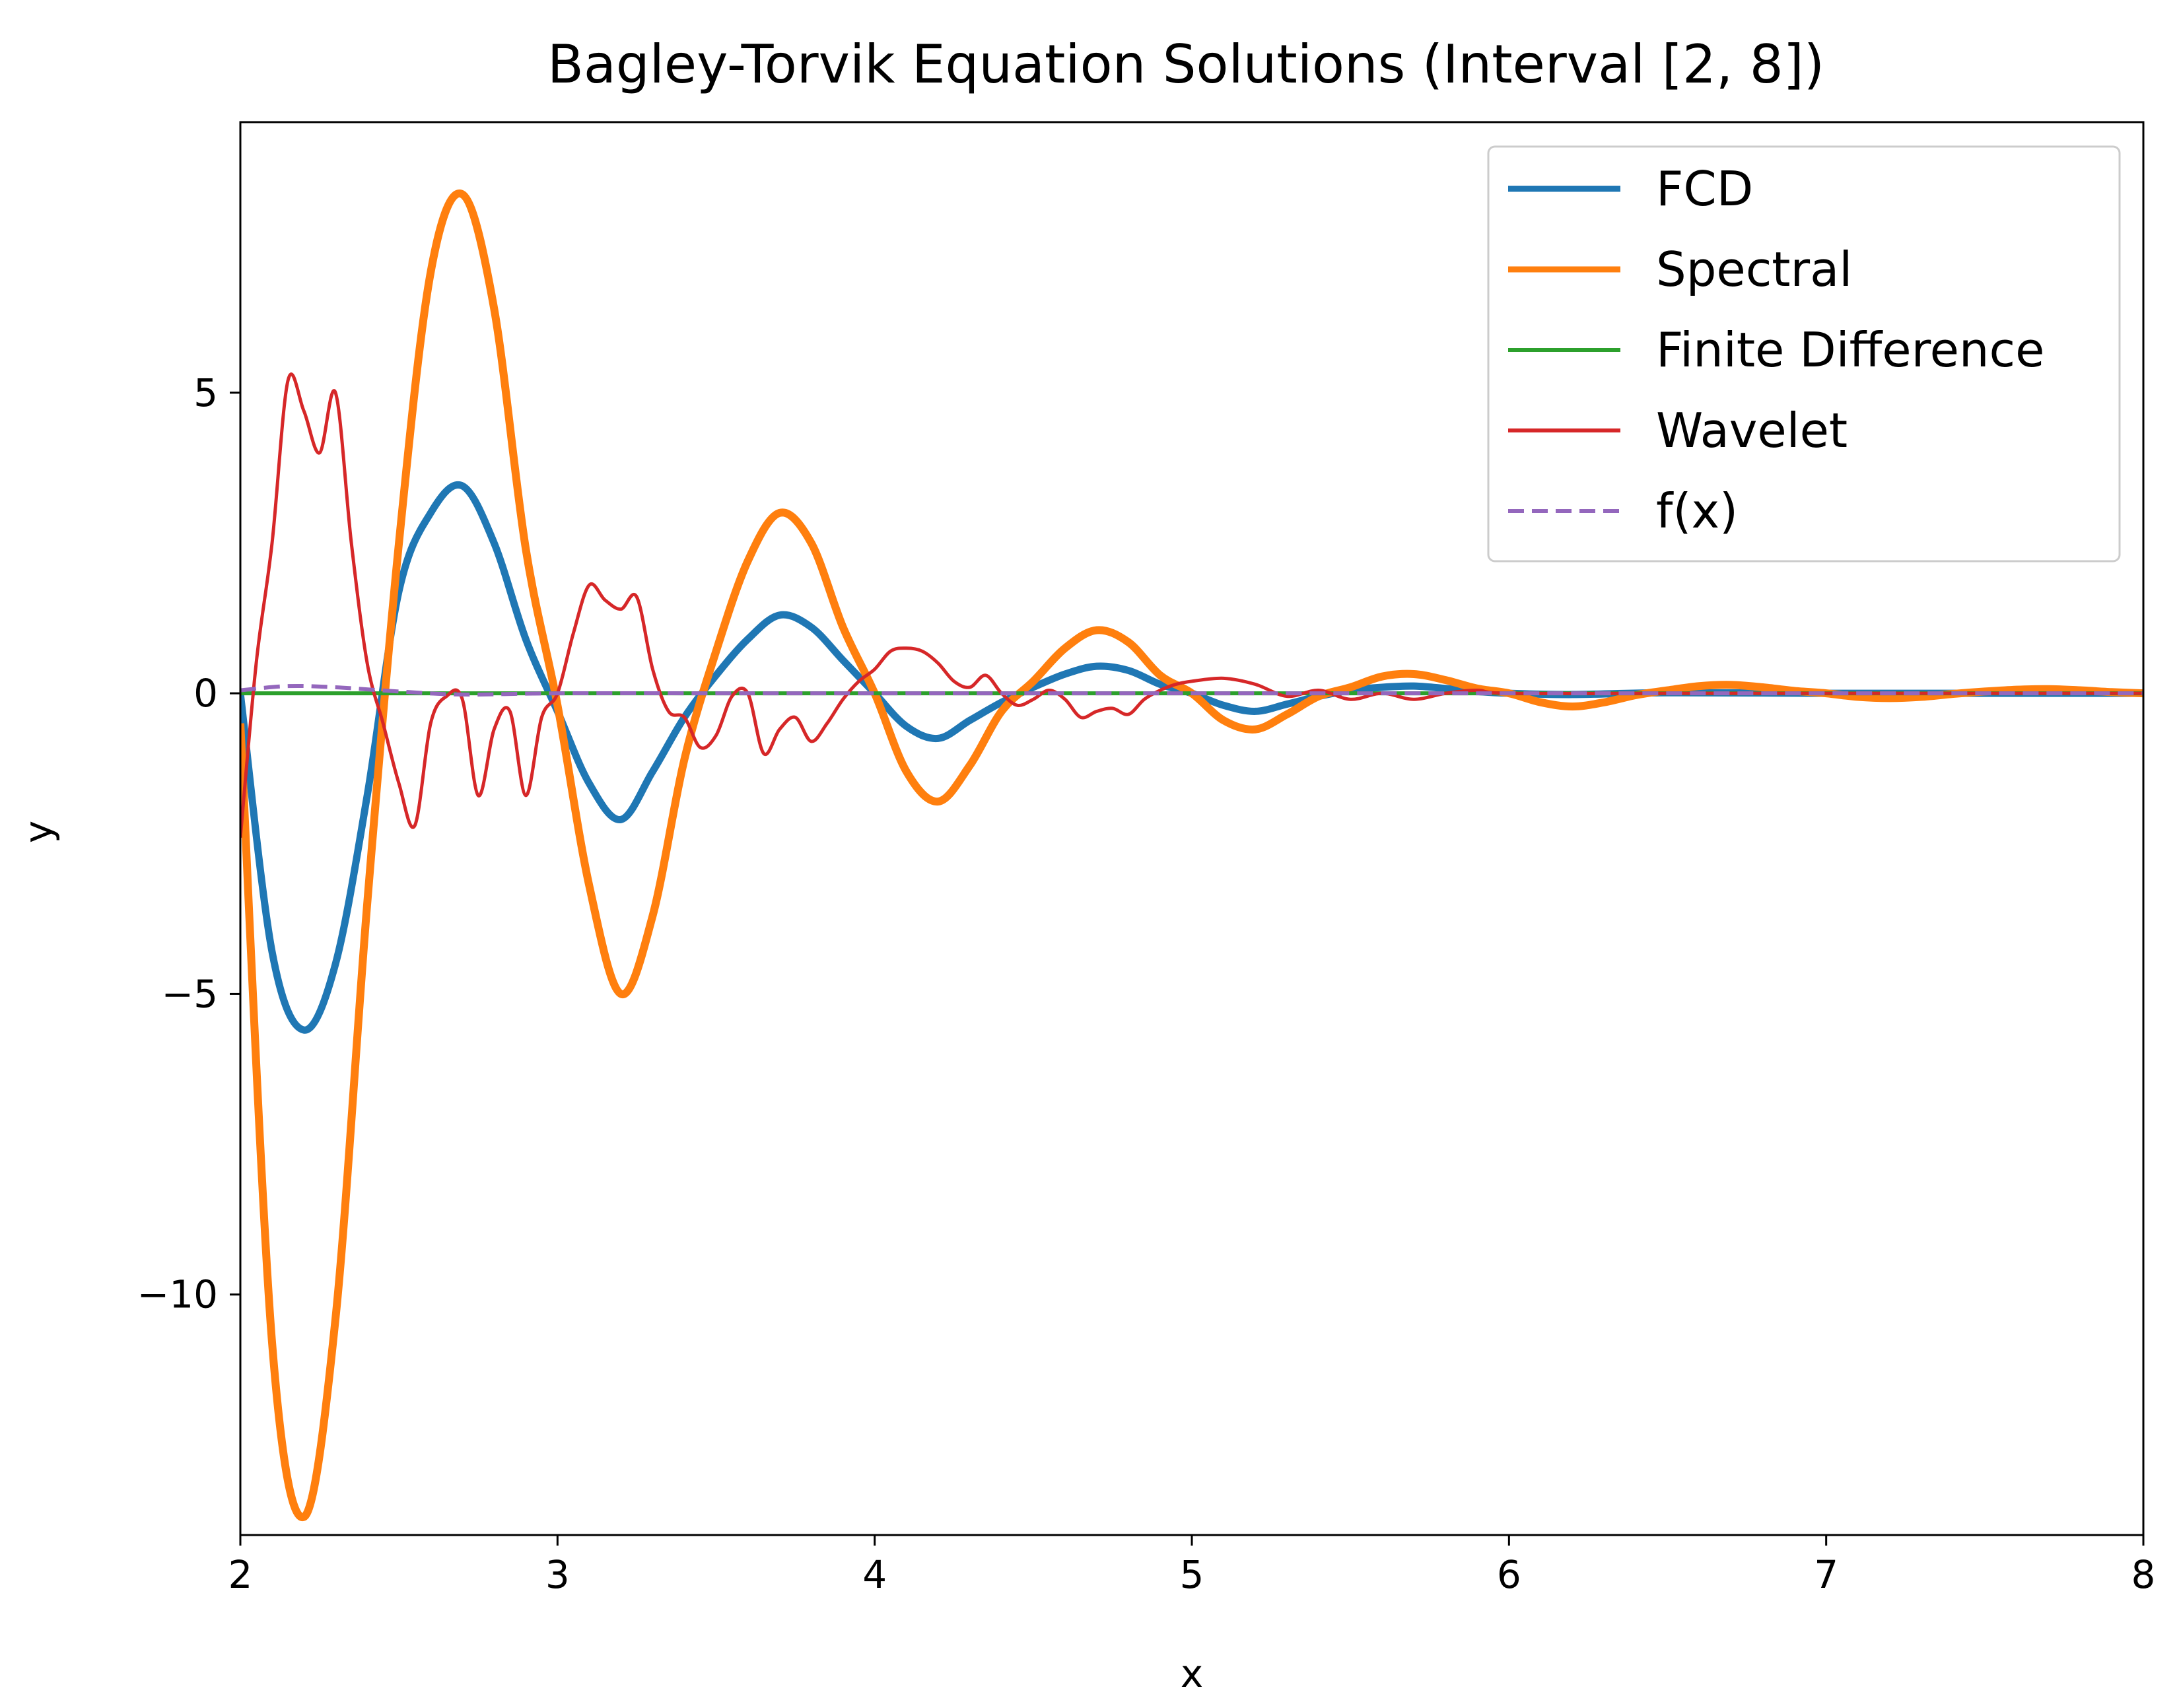  I want to click on x-tick-label: 6, so click(1509, 1574).